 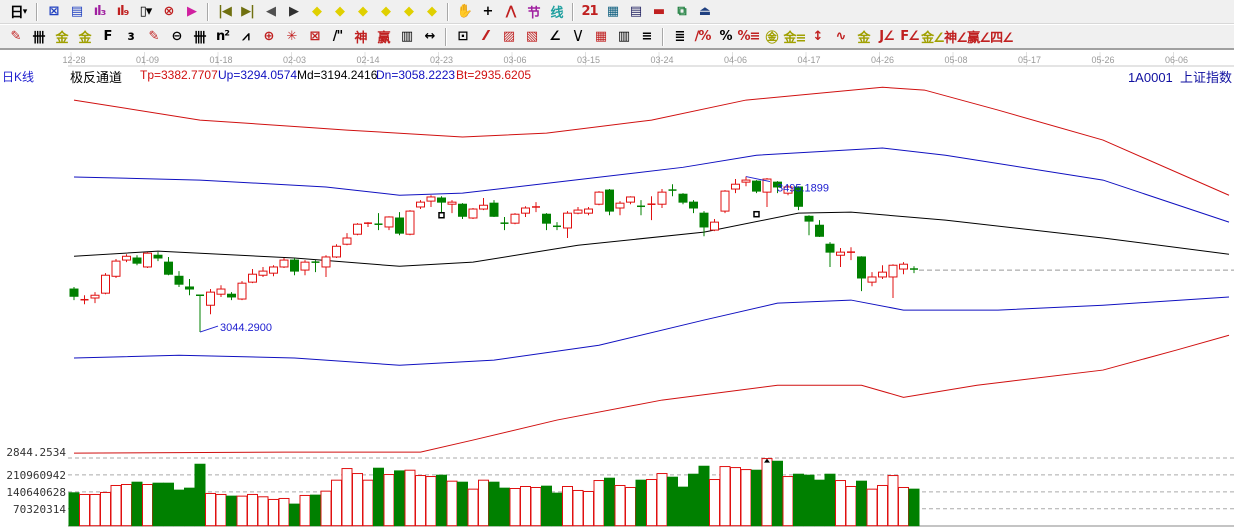 What do you see at coordinates (494, 492) in the screenshot?
I see `volume-bars` at bounding box center [494, 492].